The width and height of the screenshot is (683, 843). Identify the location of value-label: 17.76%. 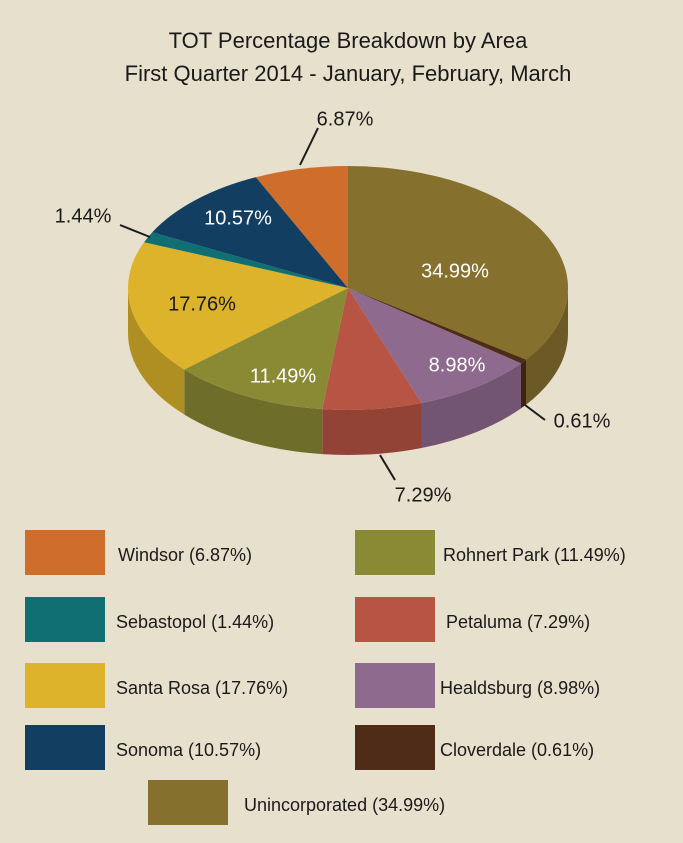
(202, 304).